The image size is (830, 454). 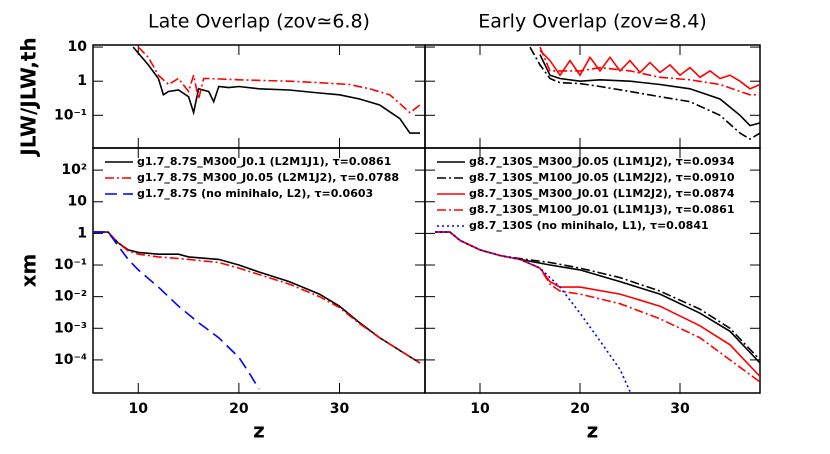 What do you see at coordinates (255, 193) in the screenshot?
I see `legend-label: g1.7_8.7S (no minihalo, L2), τ=0.0603` at bounding box center [255, 193].